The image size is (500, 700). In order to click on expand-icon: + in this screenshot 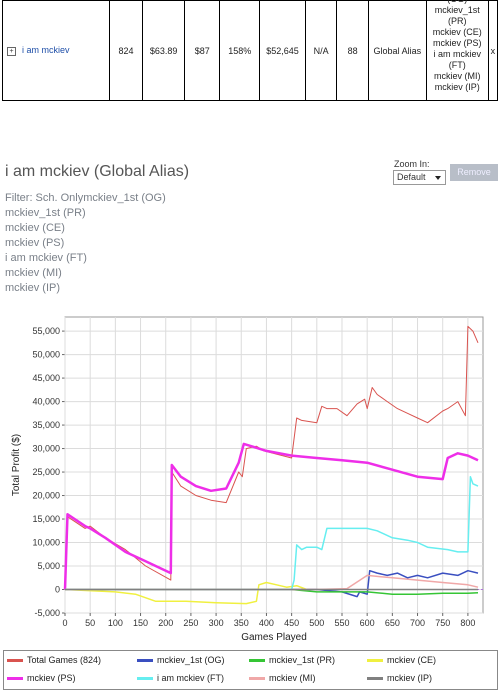, I will do `click(11, 51)`.